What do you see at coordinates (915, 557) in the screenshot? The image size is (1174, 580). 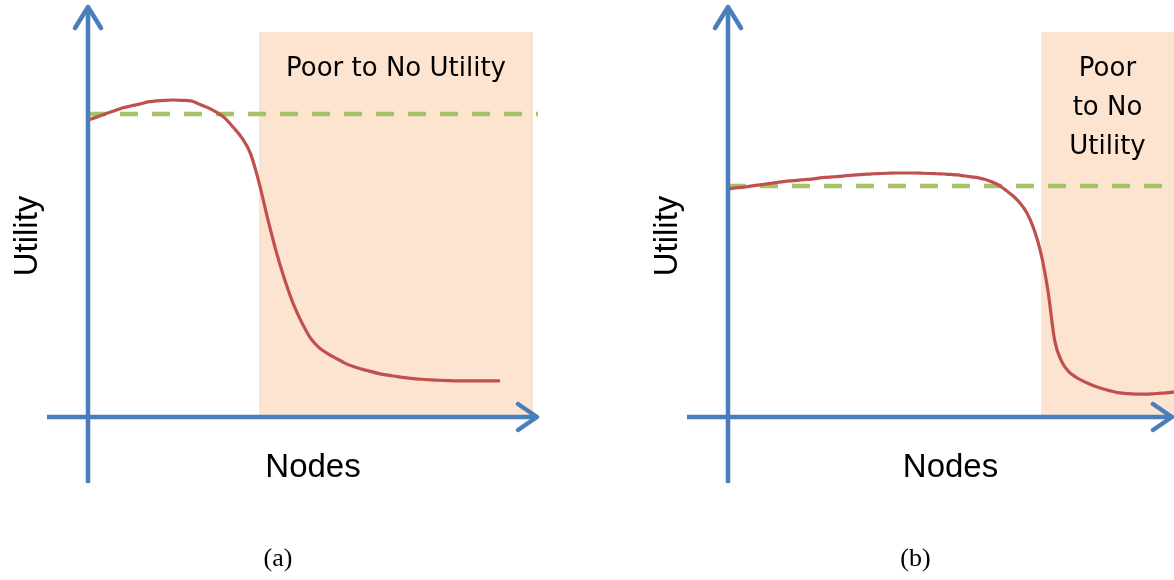 I see `text: (b)` at bounding box center [915, 557].